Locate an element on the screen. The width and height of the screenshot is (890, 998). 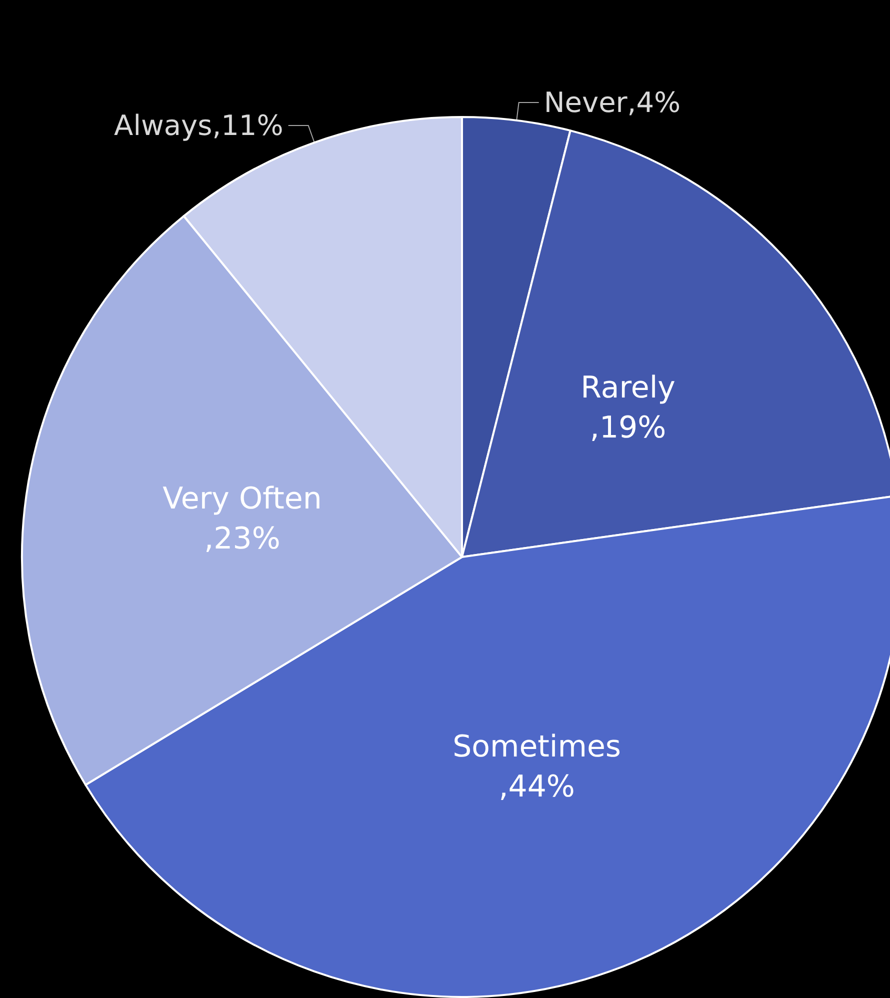
slice-label: Always is located at coordinates (163, 125).